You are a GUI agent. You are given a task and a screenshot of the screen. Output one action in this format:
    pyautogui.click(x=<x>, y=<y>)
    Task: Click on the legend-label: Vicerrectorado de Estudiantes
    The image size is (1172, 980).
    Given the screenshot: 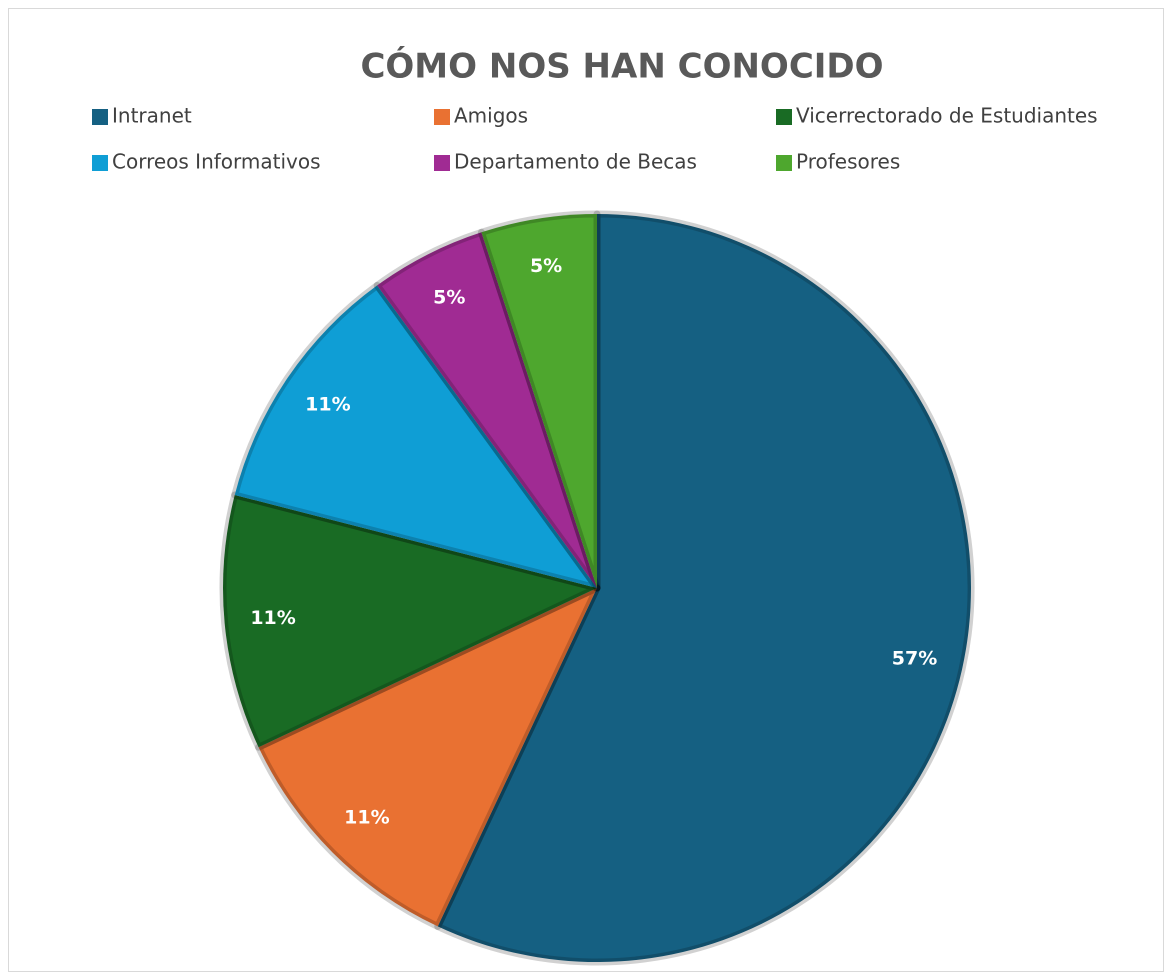 What is the action you would take?
    pyautogui.click(x=947, y=116)
    